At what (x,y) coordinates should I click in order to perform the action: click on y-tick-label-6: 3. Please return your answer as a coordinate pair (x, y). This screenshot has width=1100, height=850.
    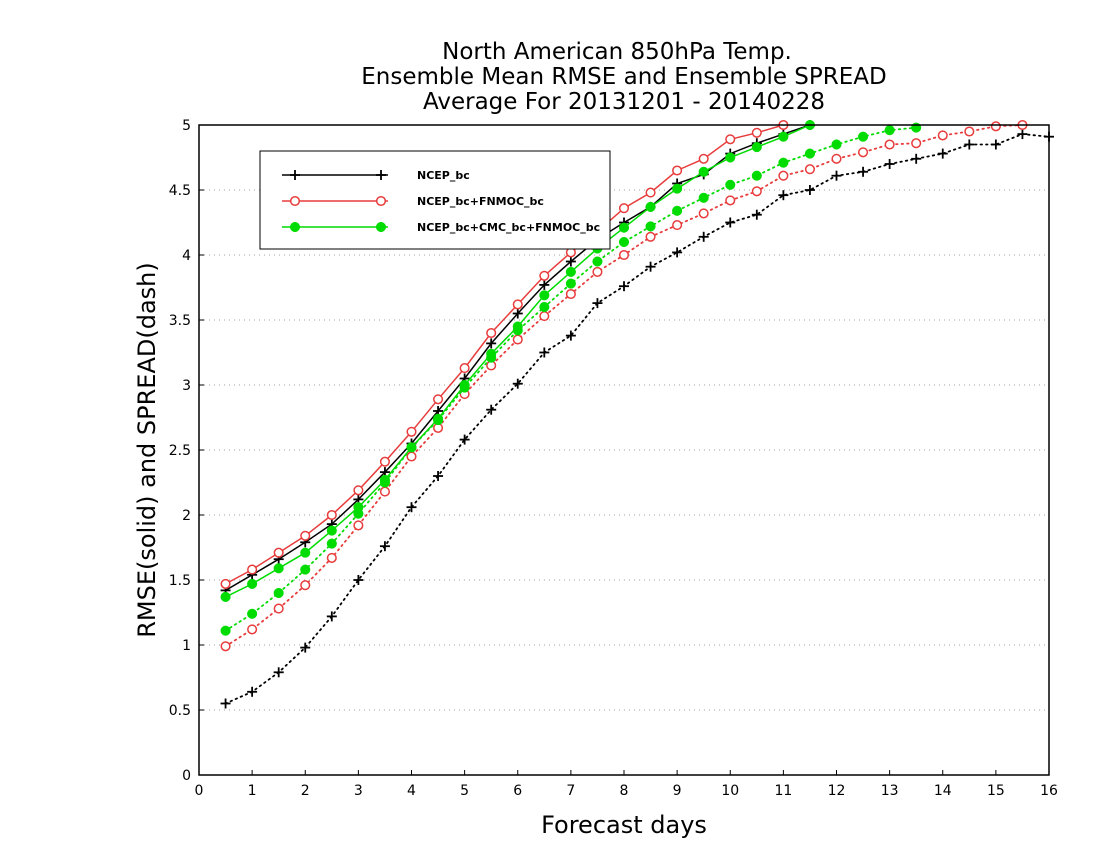
    Looking at the image, I should click on (186, 386).